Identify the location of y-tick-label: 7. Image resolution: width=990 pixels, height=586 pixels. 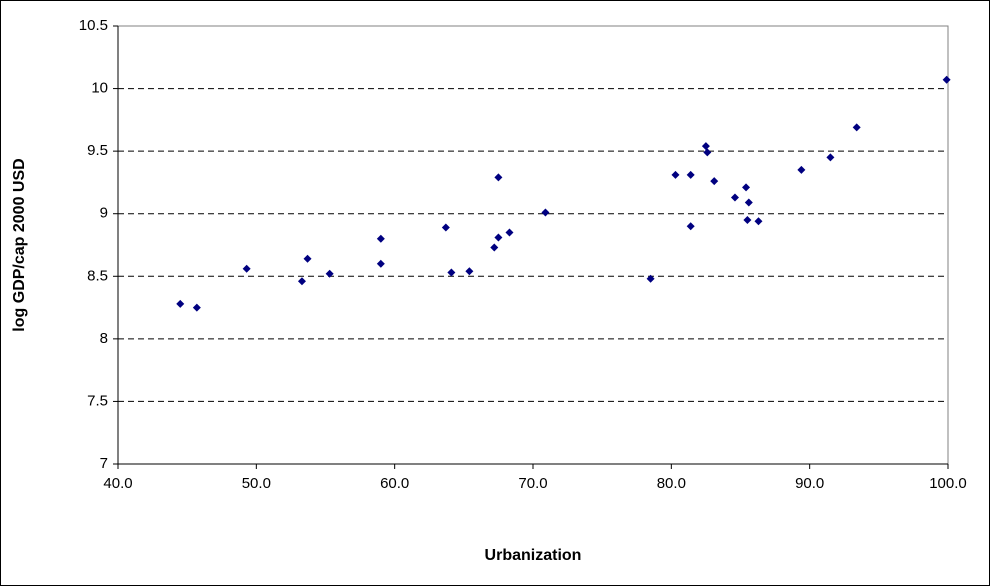
(104, 463).